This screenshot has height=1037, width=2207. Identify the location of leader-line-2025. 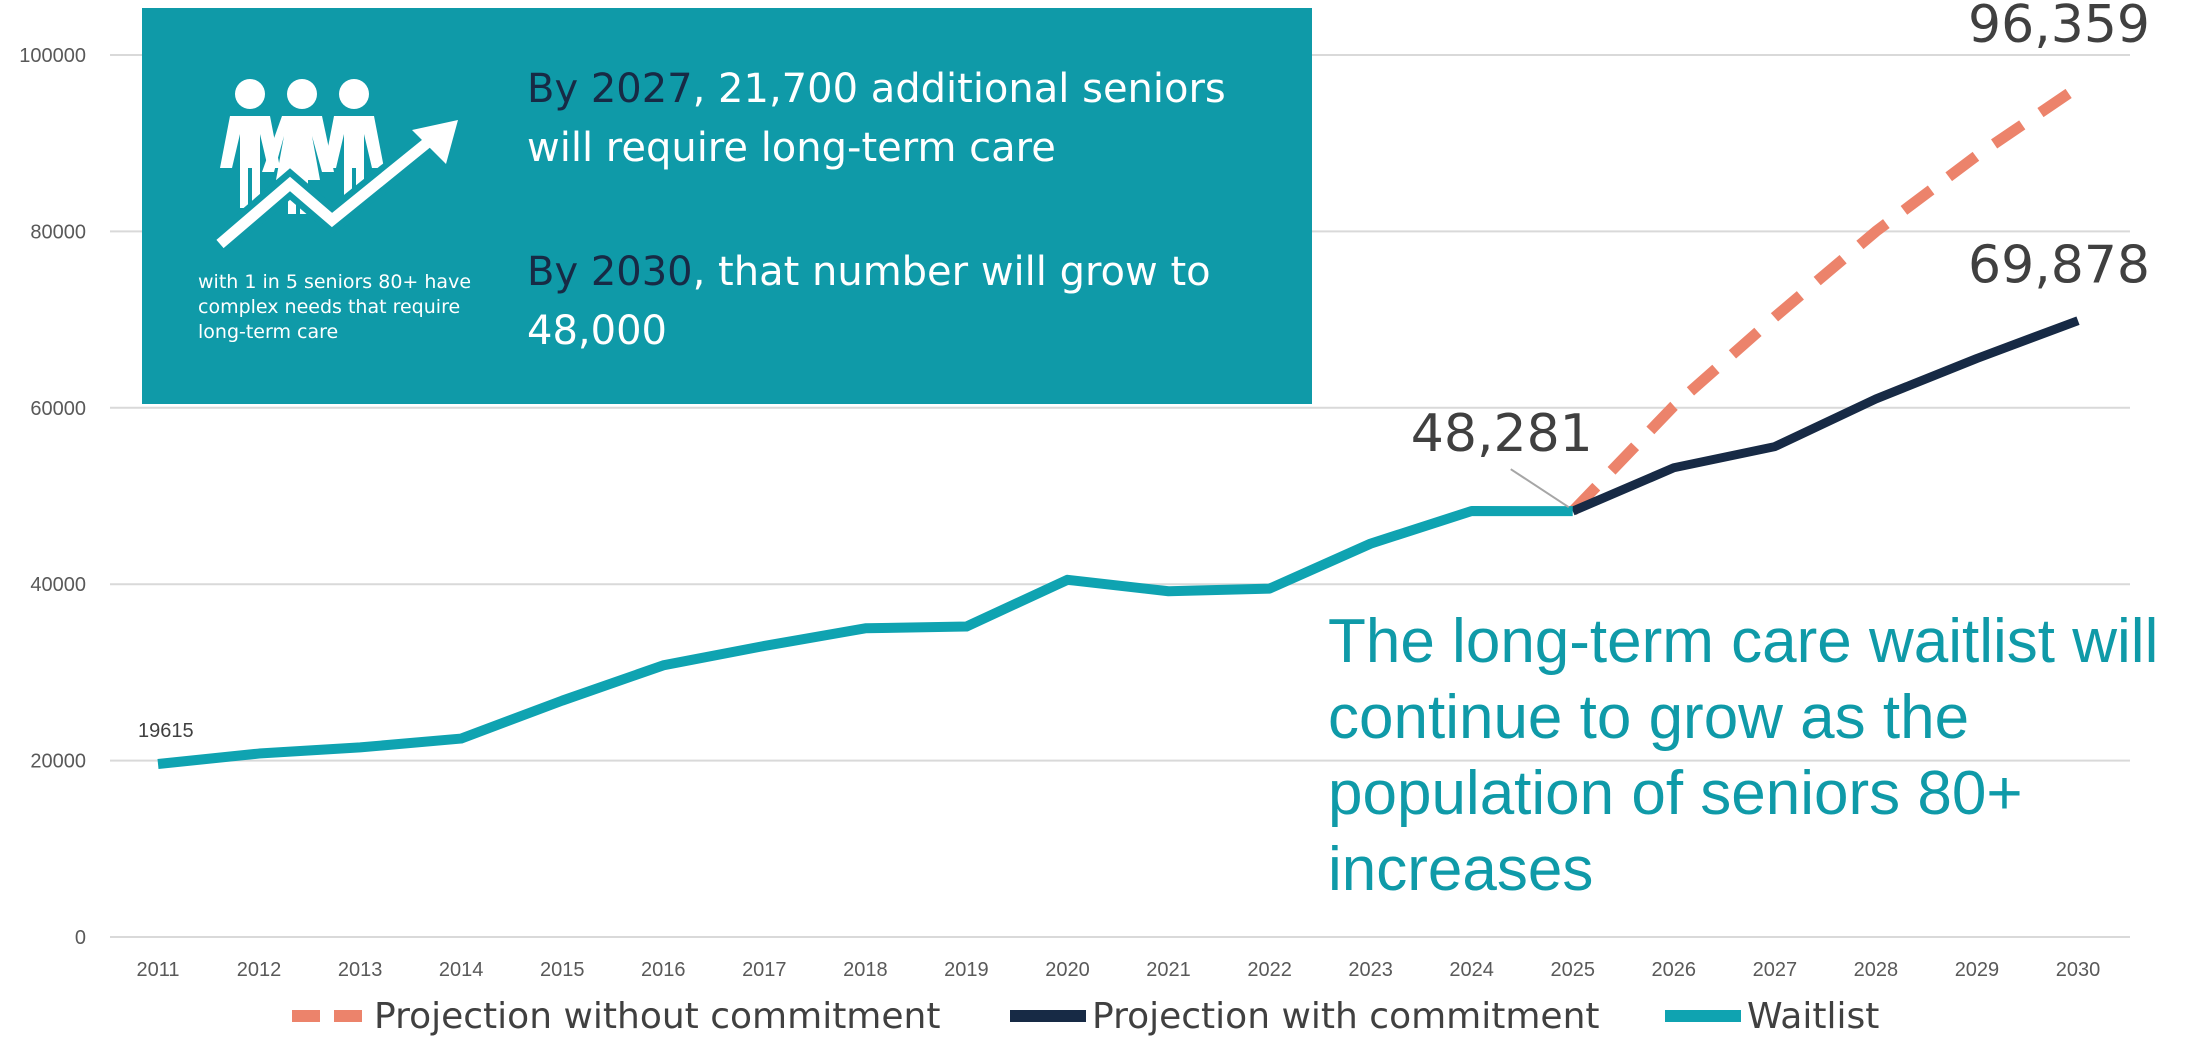
(1540, 488).